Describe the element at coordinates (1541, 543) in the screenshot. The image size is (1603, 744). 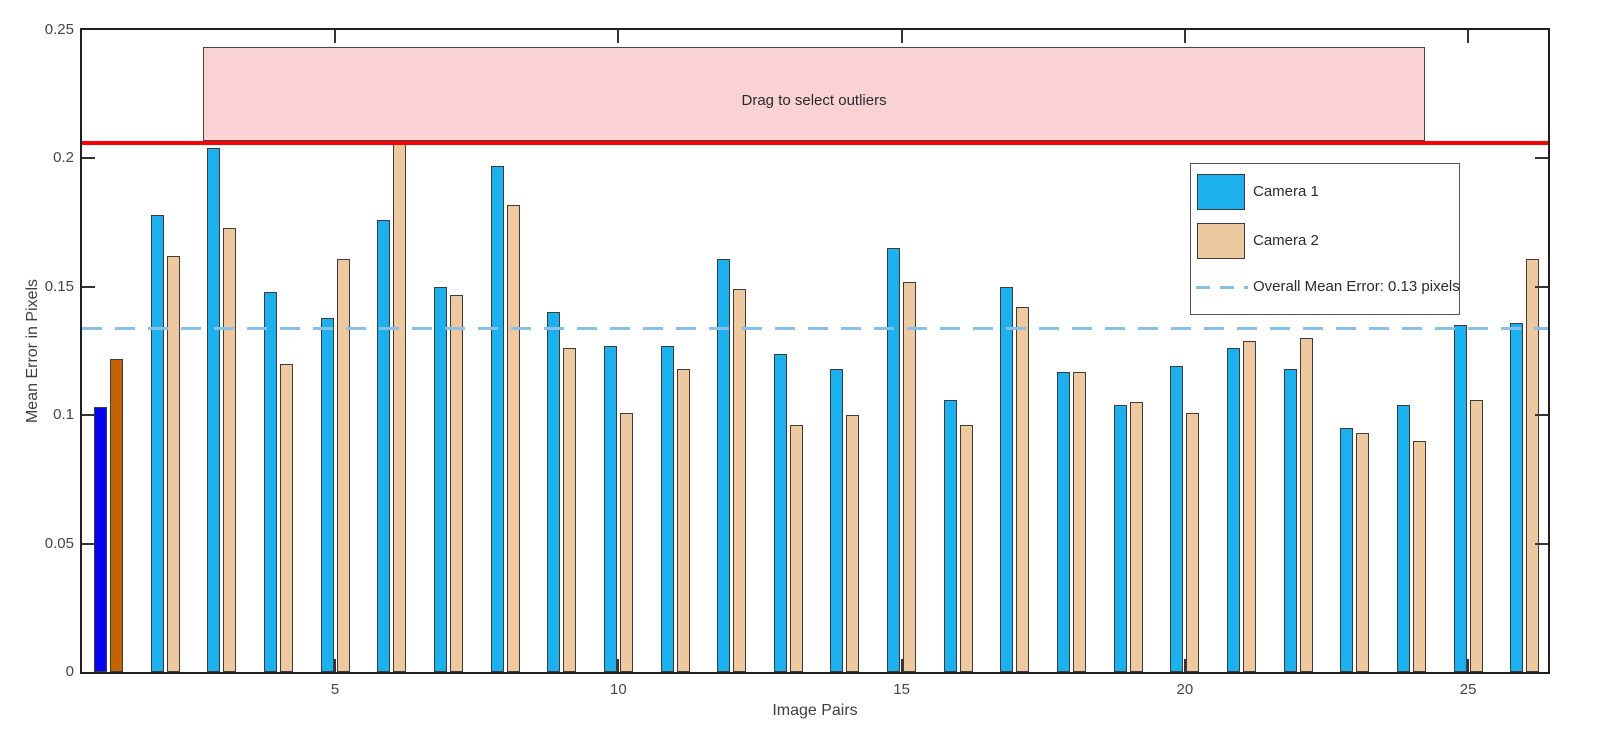
I see `y-tick-right-0.05` at that location.